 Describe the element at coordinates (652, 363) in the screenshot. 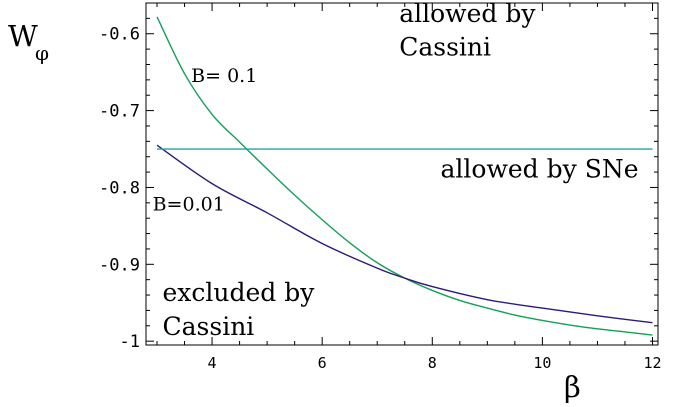

I see `x-tick-label: 12` at that location.